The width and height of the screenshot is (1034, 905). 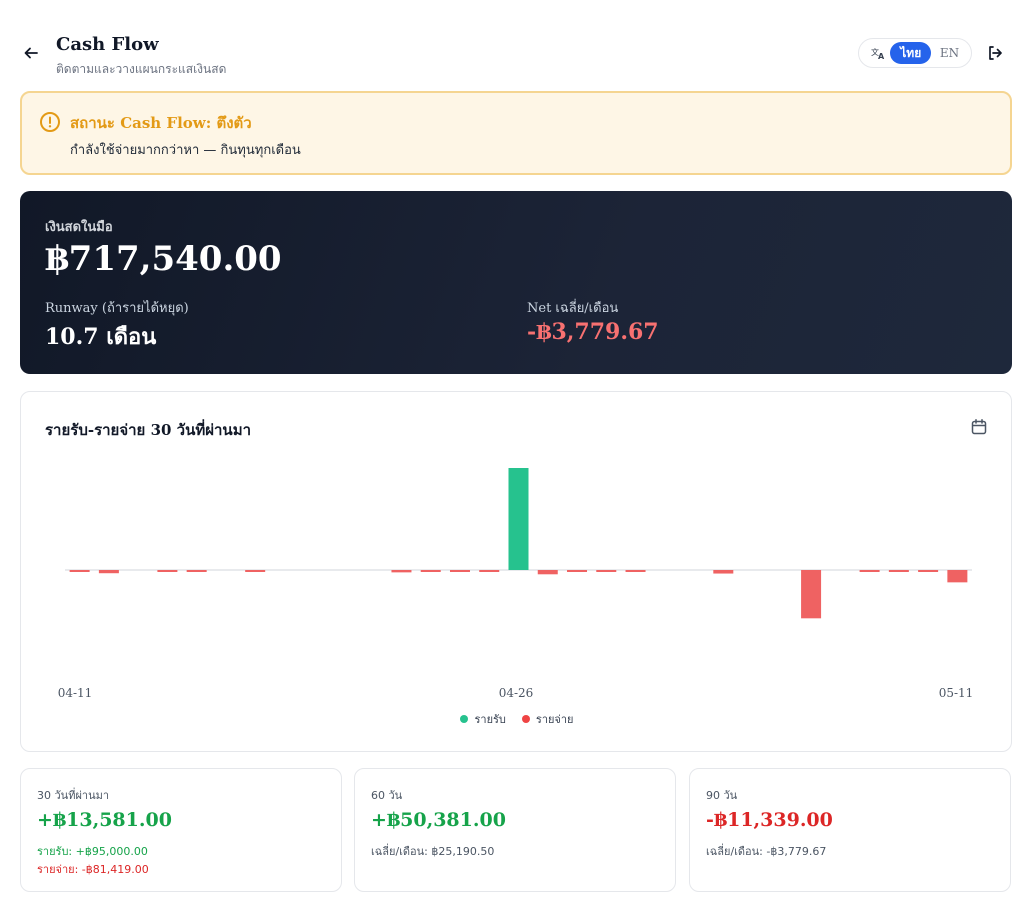 What do you see at coordinates (93, 869) in the screenshot?
I see `period-expense: รายจ่าย: -฿81,419.00` at bounding box center [93, 869].